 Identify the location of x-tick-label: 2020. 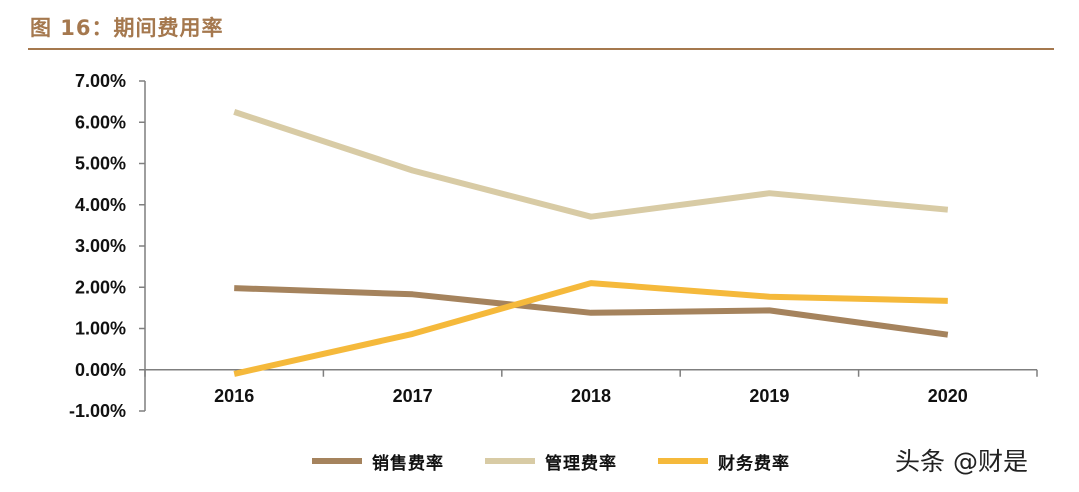
(948, 396).